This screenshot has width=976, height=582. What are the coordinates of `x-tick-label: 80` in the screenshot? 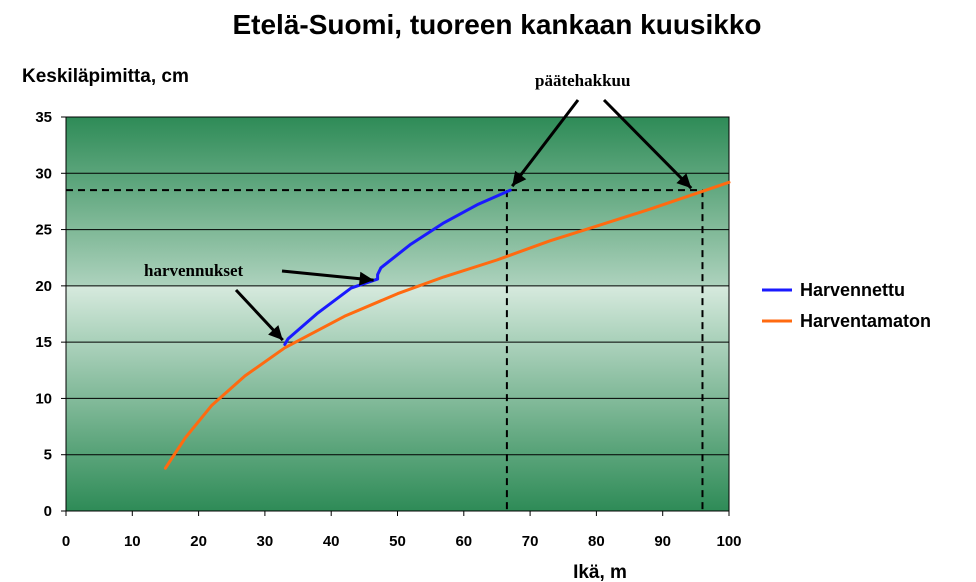 It's located at (596, 541).